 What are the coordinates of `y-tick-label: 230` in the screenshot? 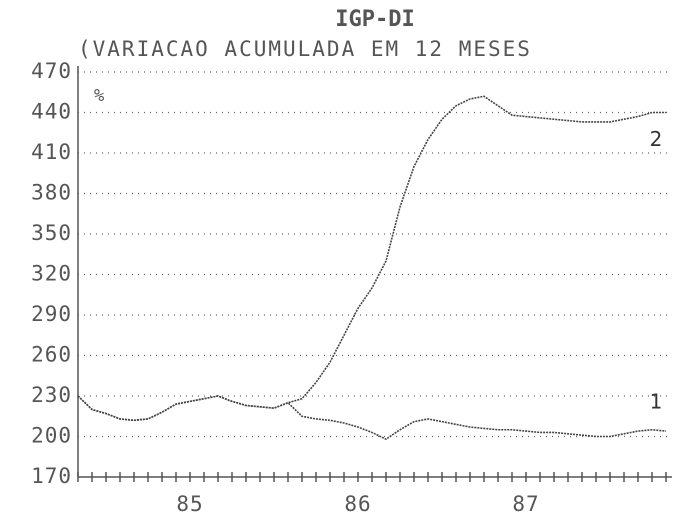 It's located at (51, 395).